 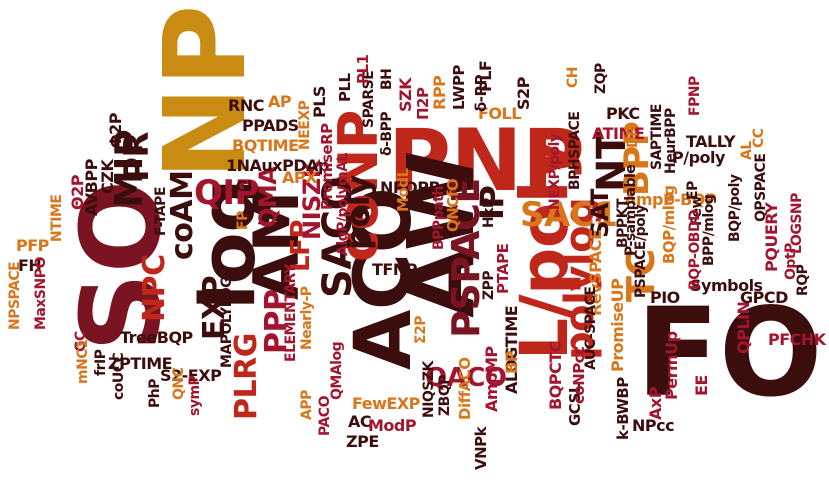 I want to click on cloud-word: PLS, so click(x=319, y=102).